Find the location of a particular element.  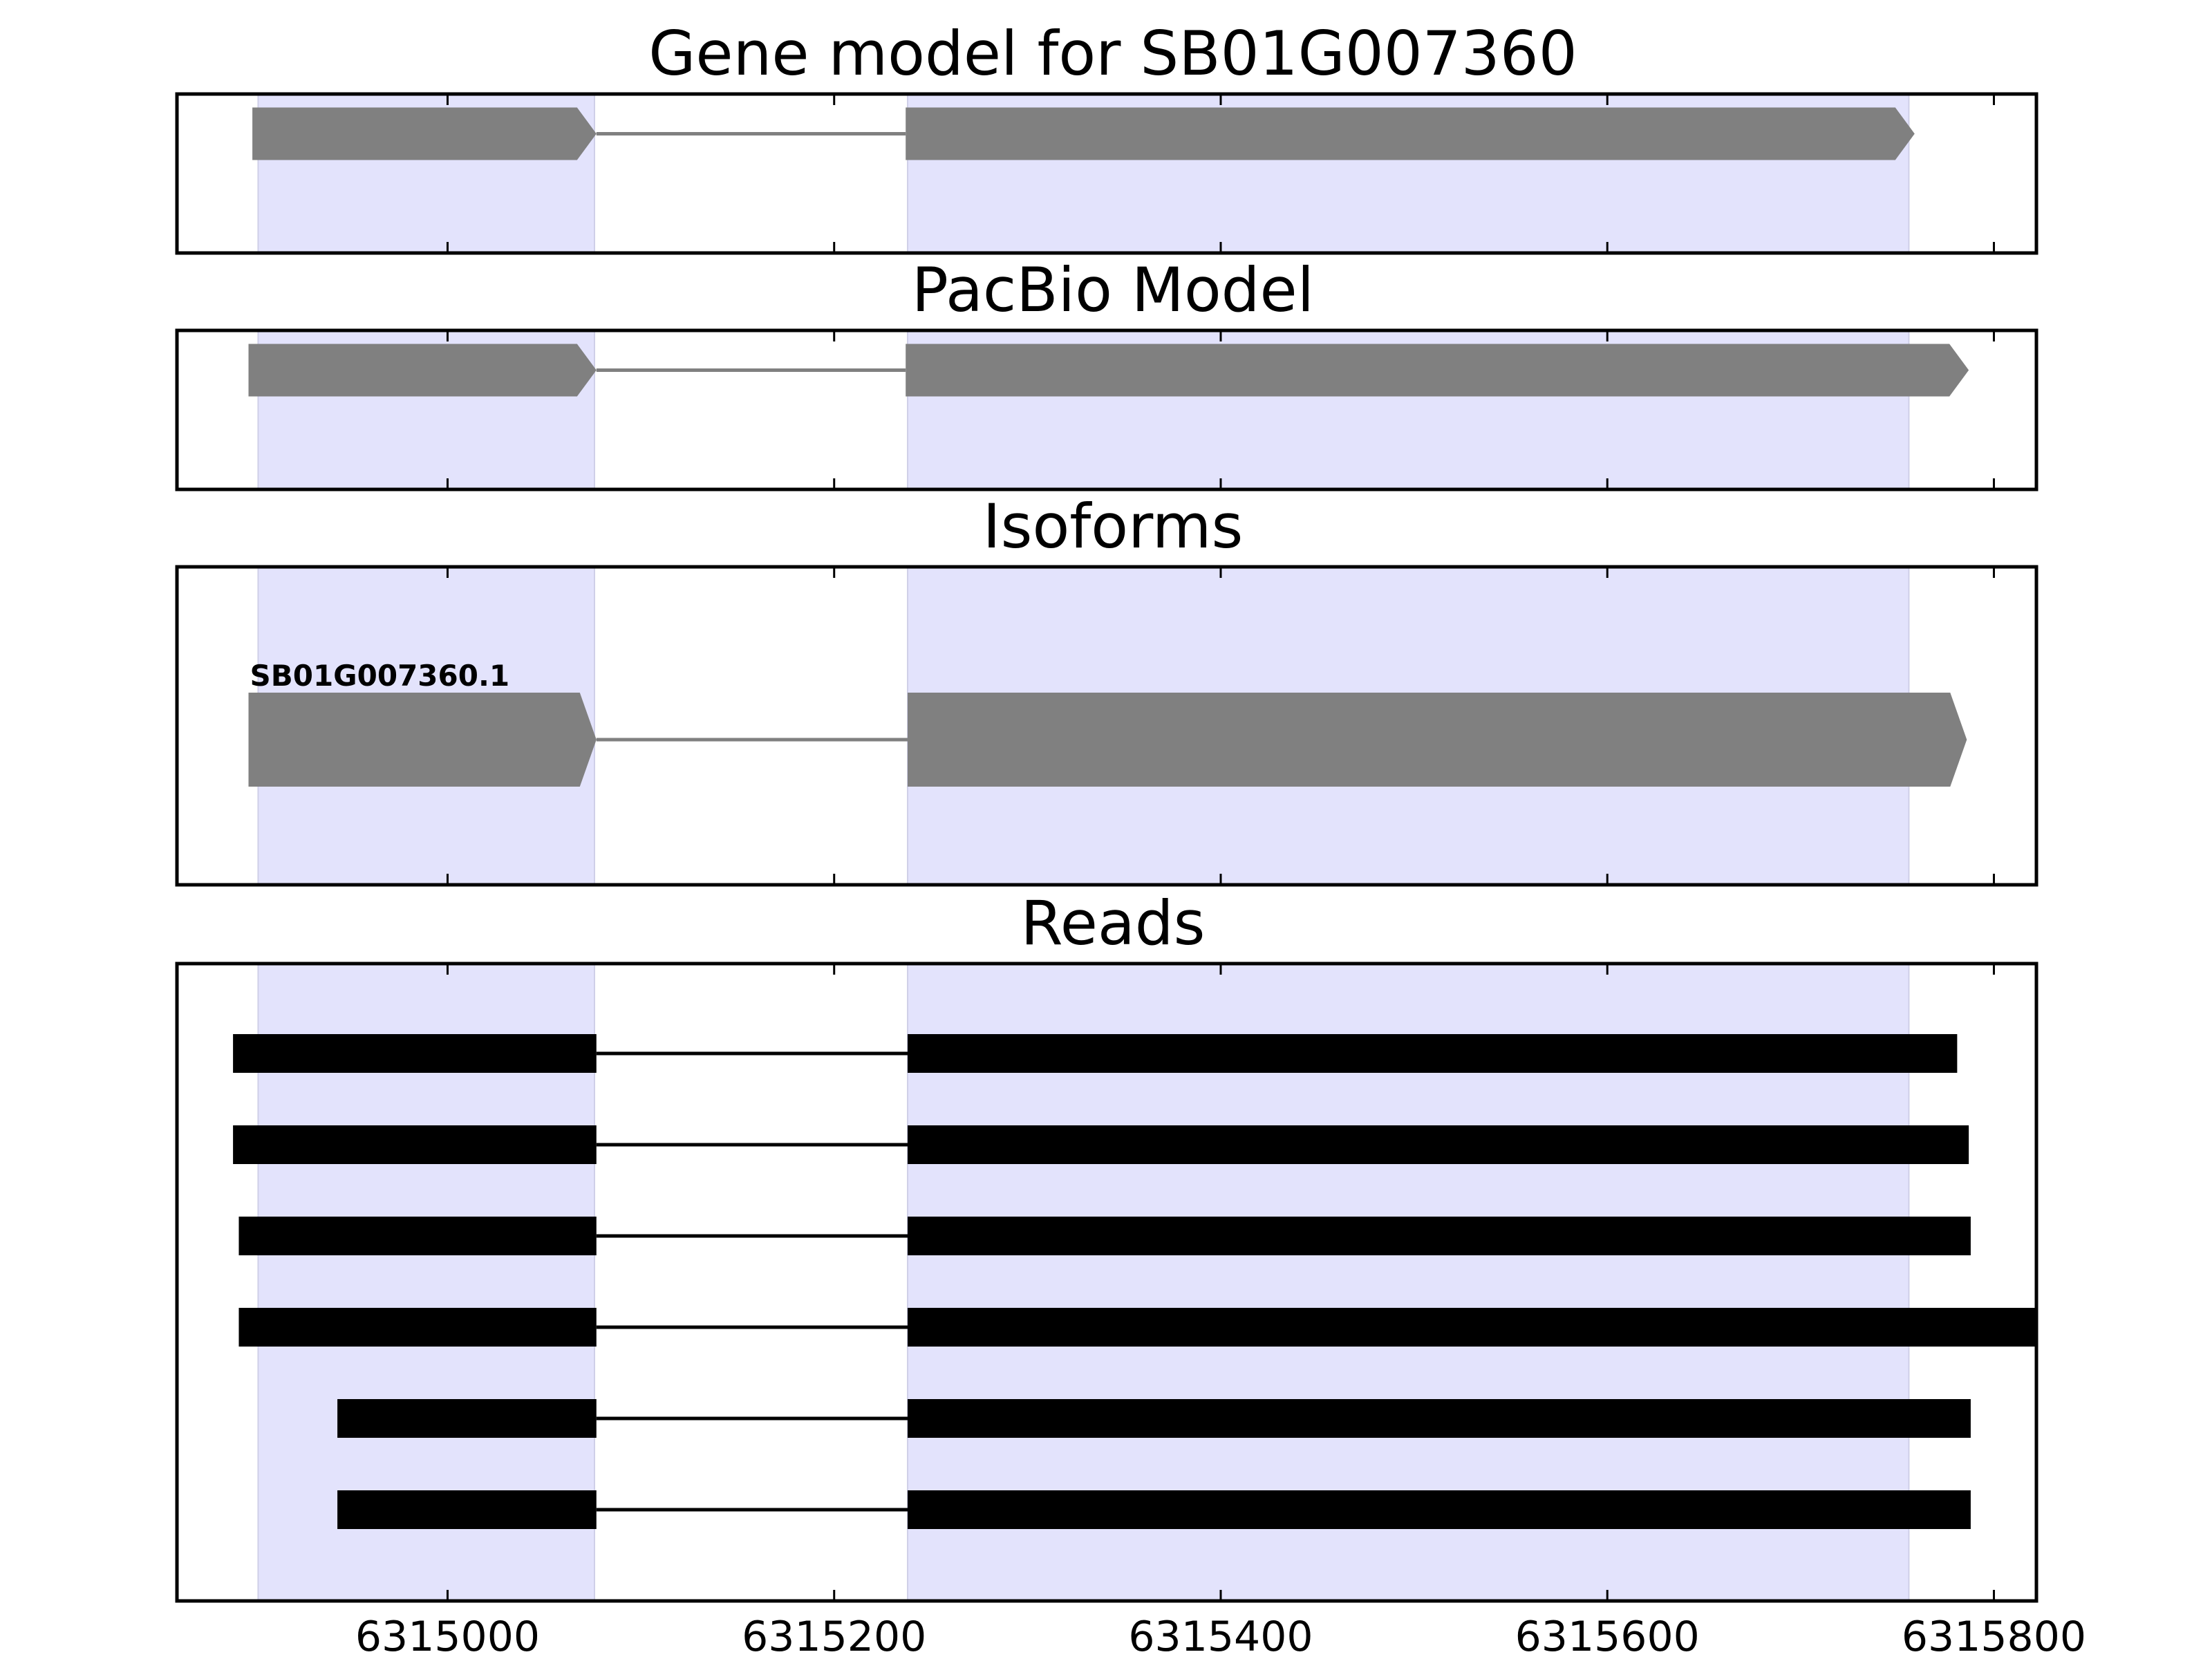

panel-pacbio-model: PacBio Model is located at coordinates (1106, 372).